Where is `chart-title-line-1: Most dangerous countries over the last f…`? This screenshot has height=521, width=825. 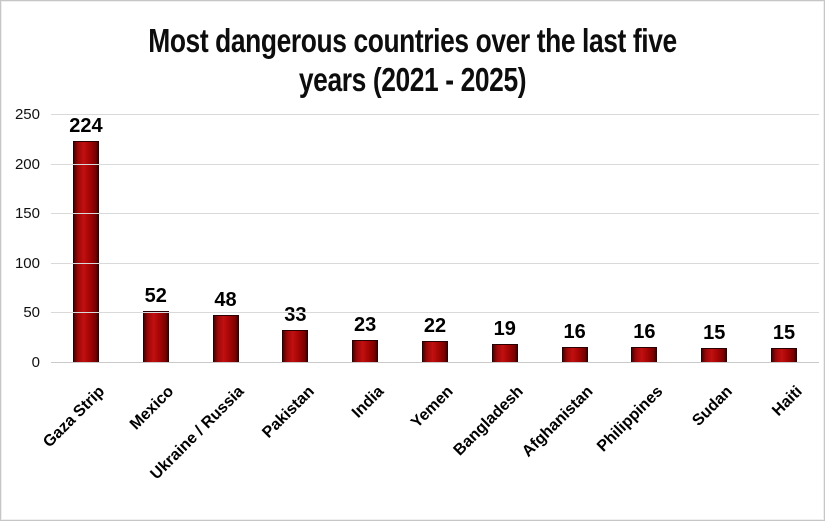 chart-title-line-1: Most dangerous countries over the last f… is located at coordinates (412, 40).